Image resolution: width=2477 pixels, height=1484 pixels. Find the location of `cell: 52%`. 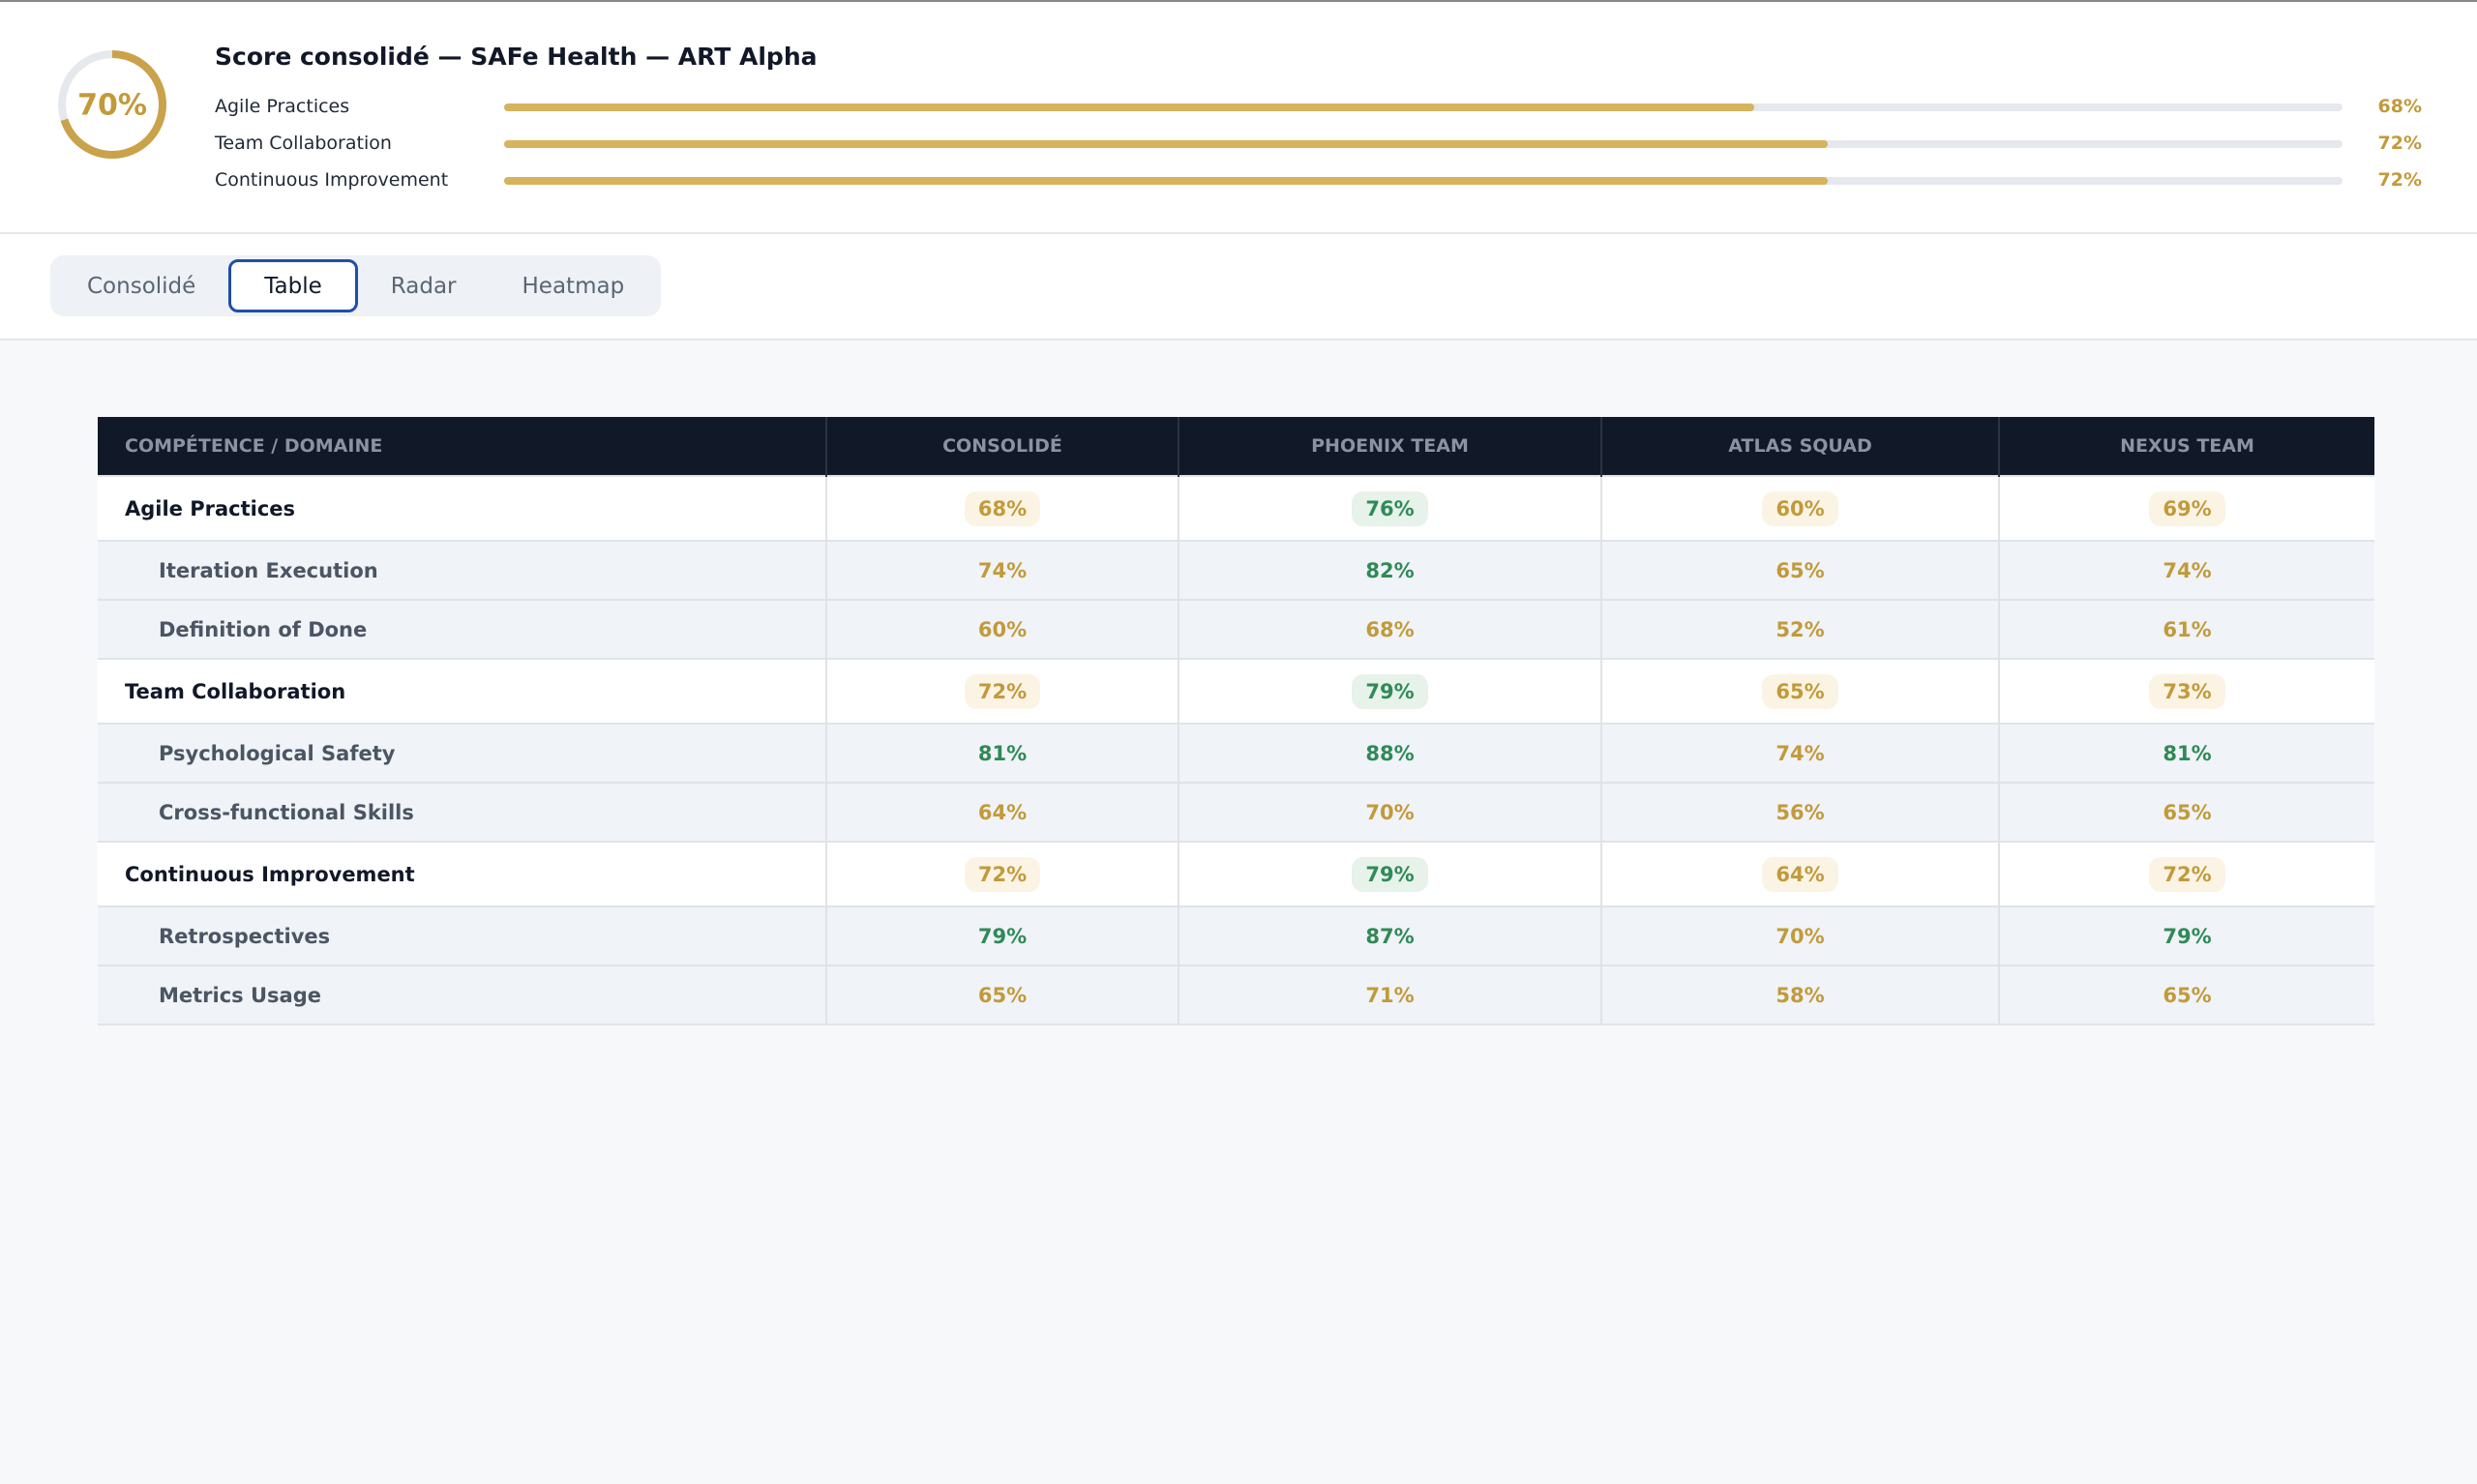

cell: 52% is located at coordinates (1799, 629).